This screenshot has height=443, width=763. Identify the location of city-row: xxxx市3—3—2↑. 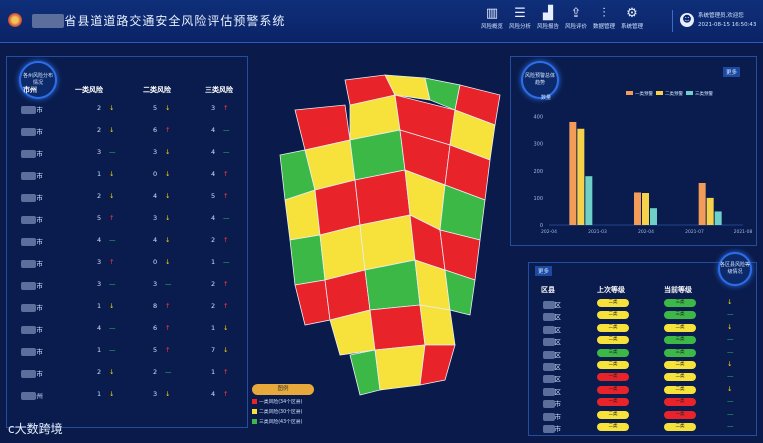
(127, 285).